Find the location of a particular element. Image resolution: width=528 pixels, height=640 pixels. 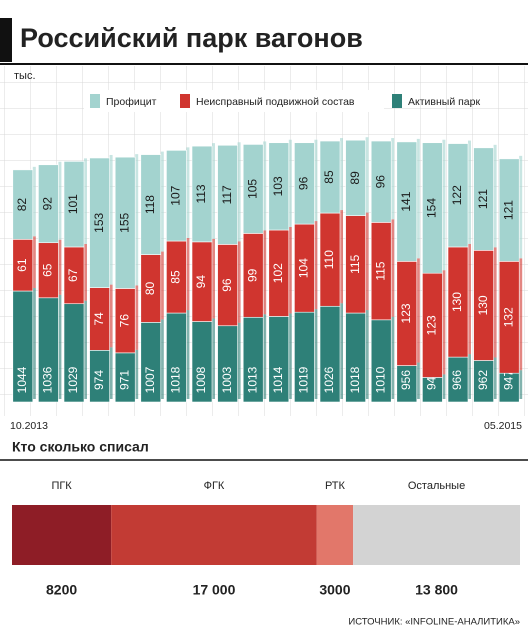

unit-label: тыс. is located at coordinates (25, 76).